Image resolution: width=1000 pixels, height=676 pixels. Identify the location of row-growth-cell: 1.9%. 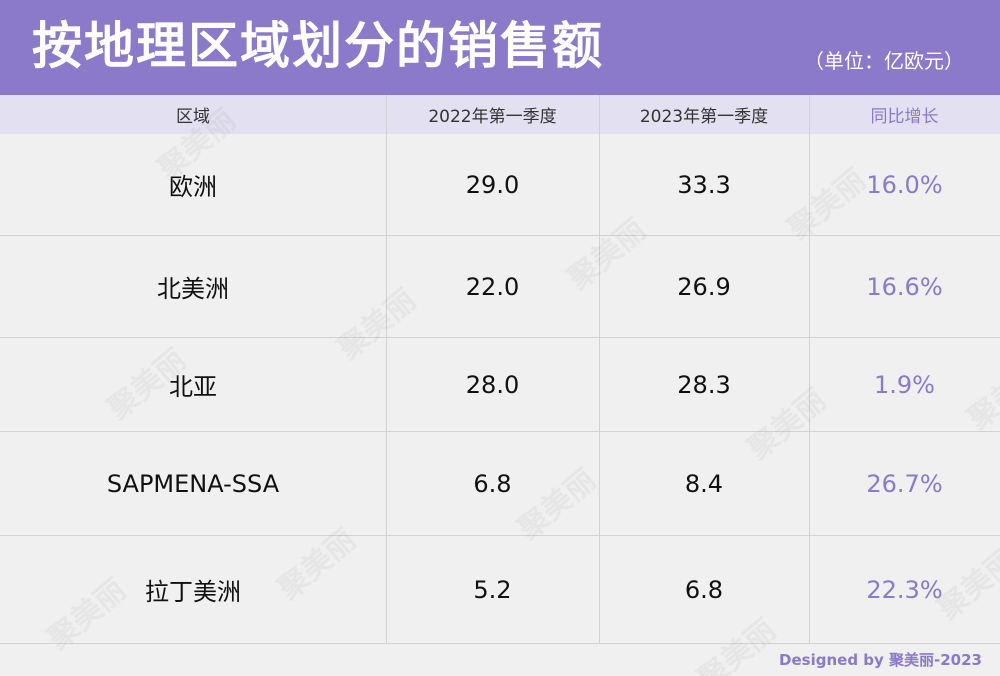
(904, 384).